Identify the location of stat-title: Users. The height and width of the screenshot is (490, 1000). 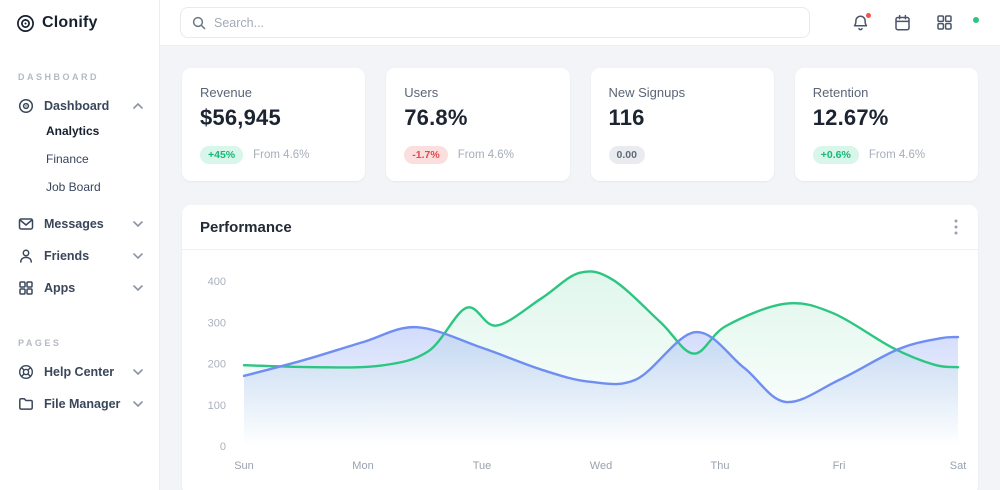
(421, 92).